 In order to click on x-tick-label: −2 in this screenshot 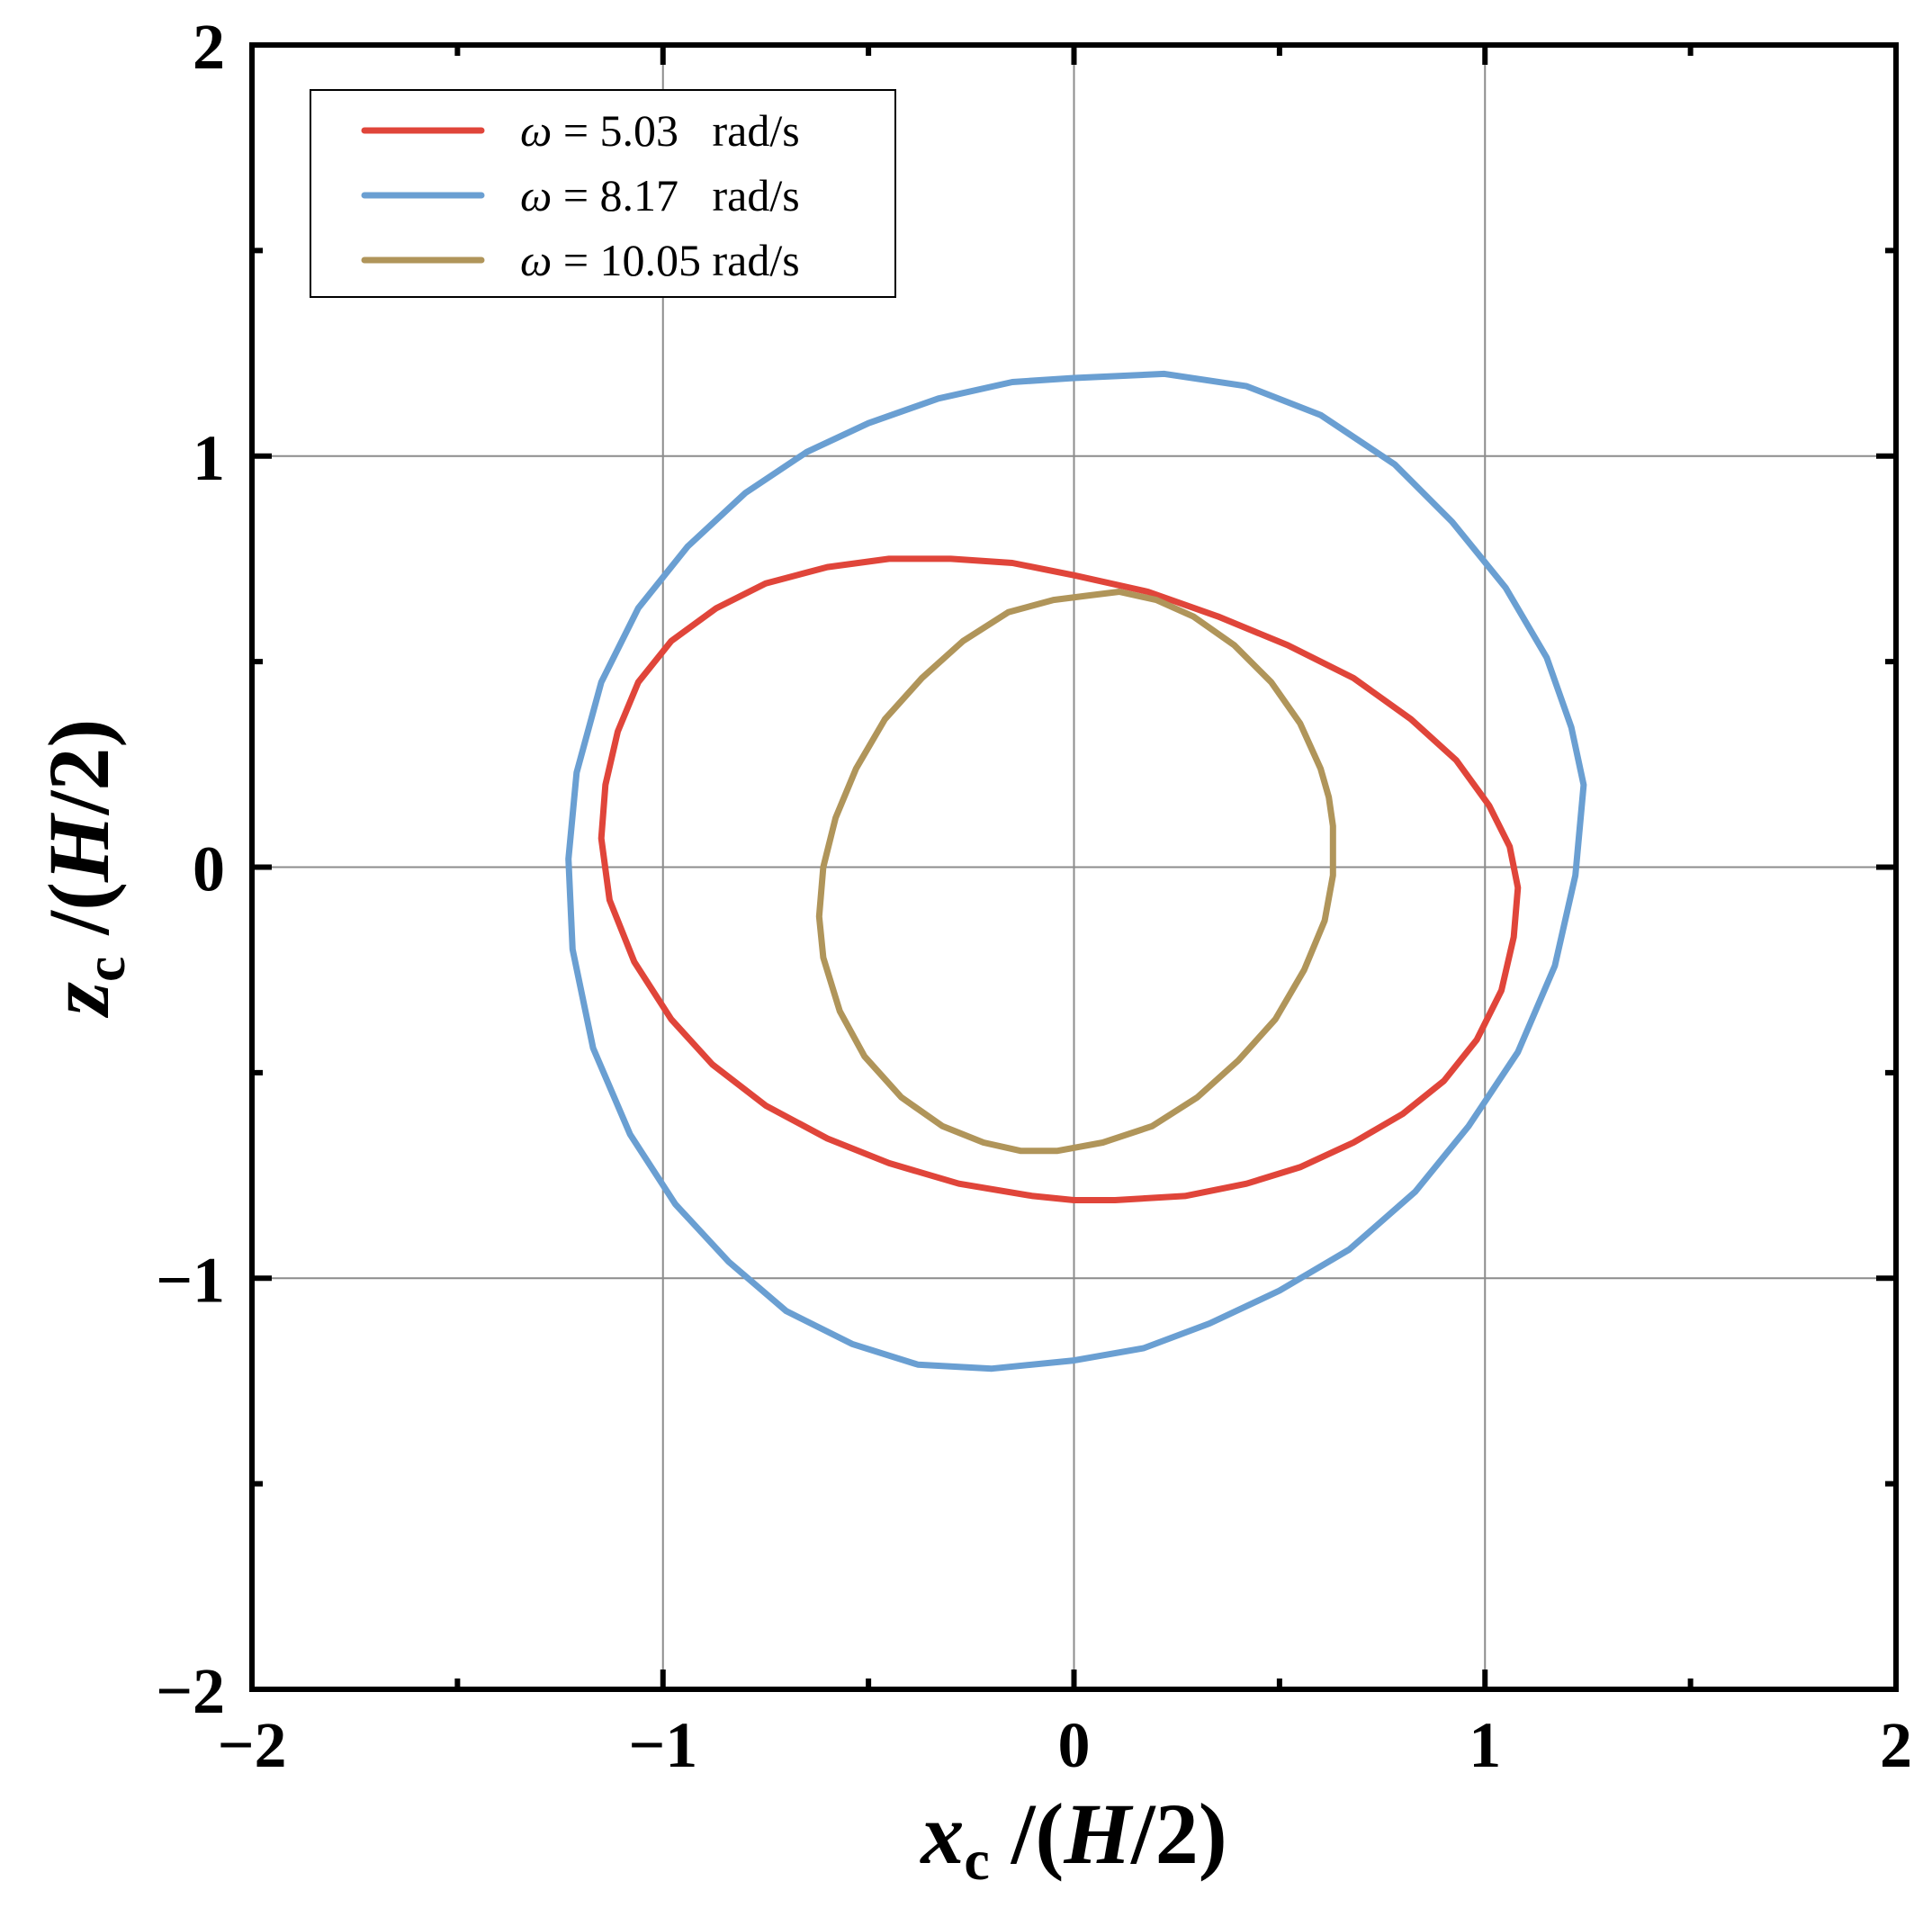, I will do `click(251, 1745)`.